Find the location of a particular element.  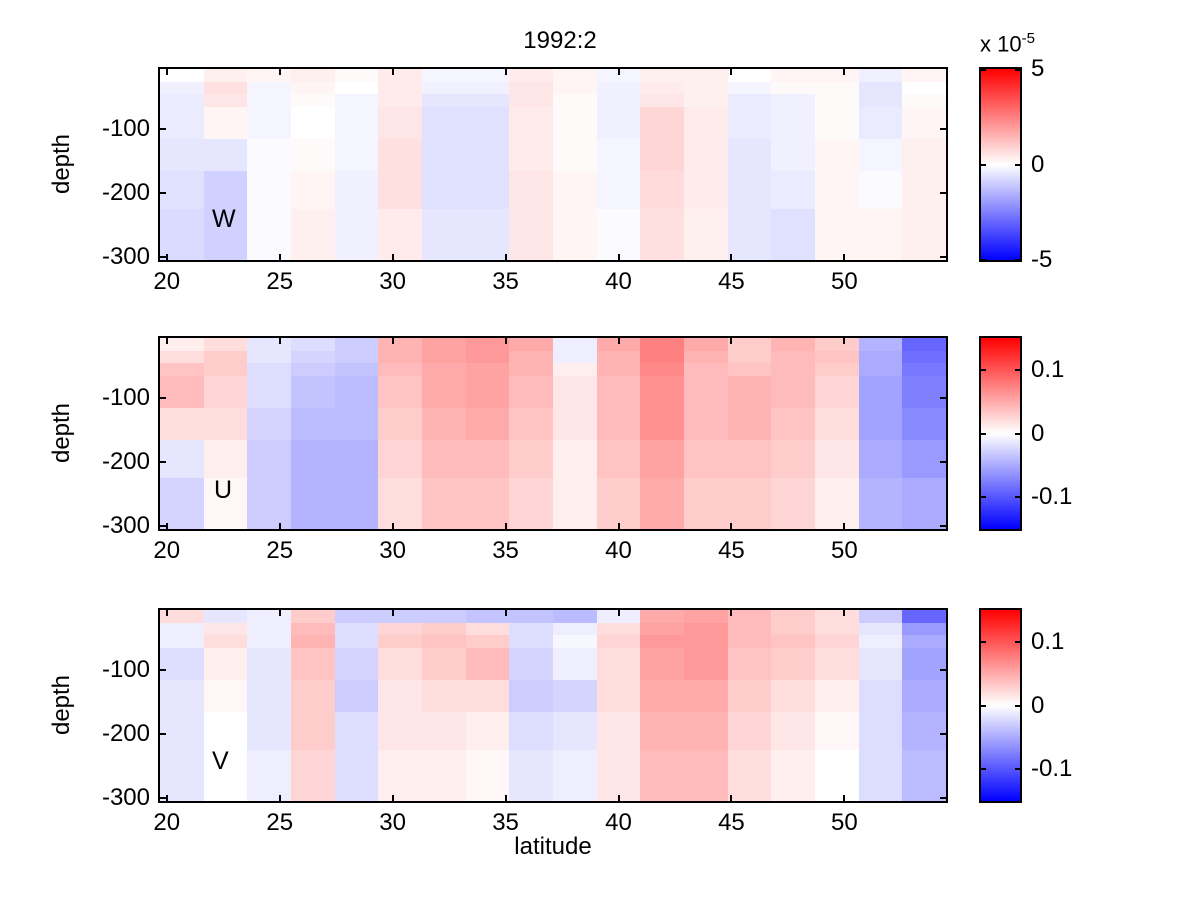

y-axis-label-v: depth is located at coordinates (61, 705).